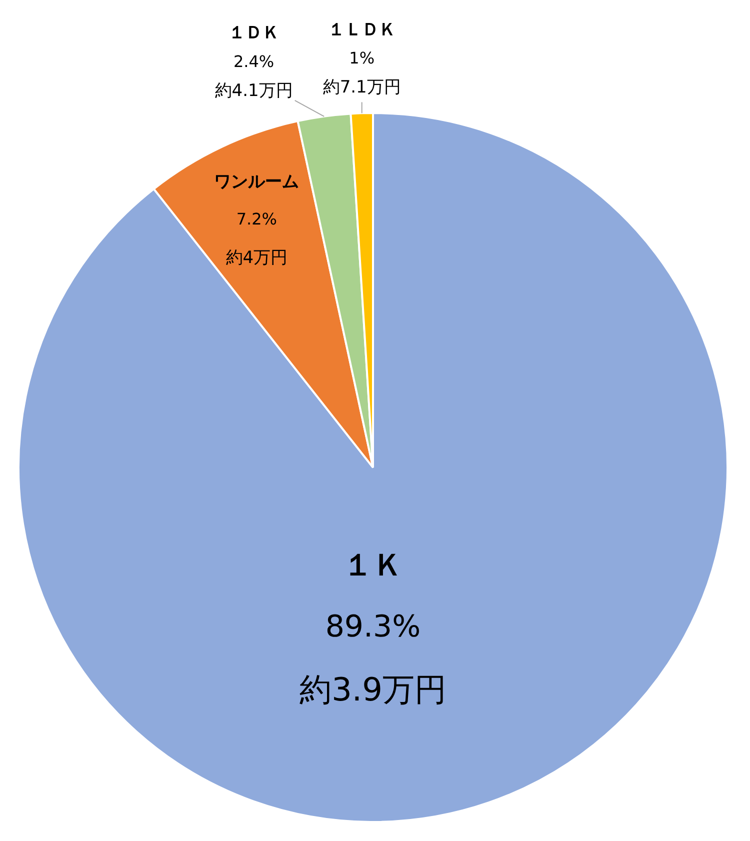 The image size is (750, 841). What do you see at coordinates (361, 88) in the screenshot?
I see `text: 約7.1万円` at bounding box center [361, 88].